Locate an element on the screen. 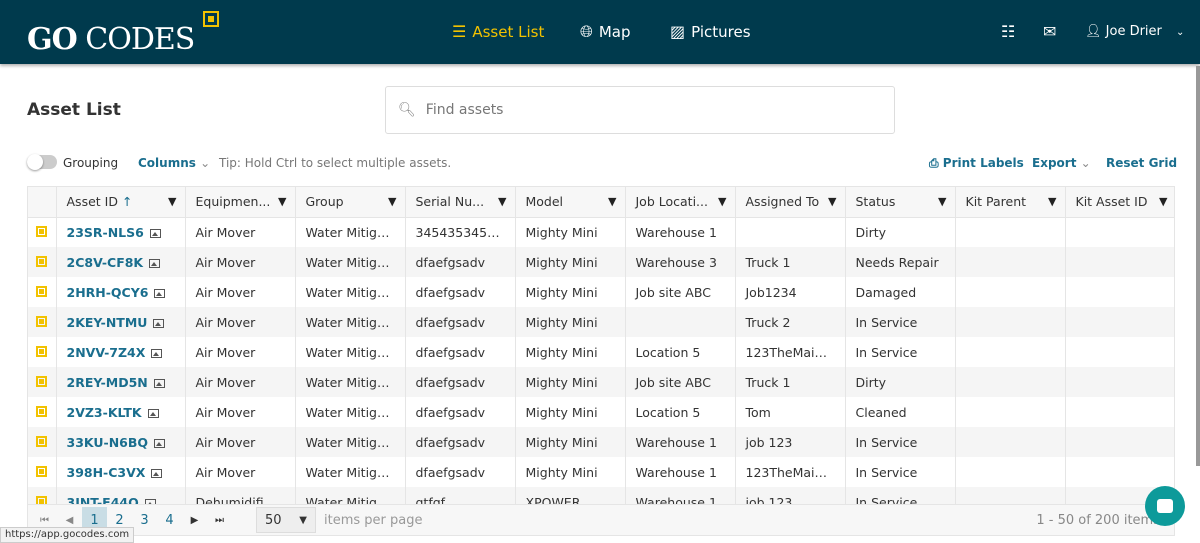  cell: 123TheMainSt is located at coordinates (790, 472).